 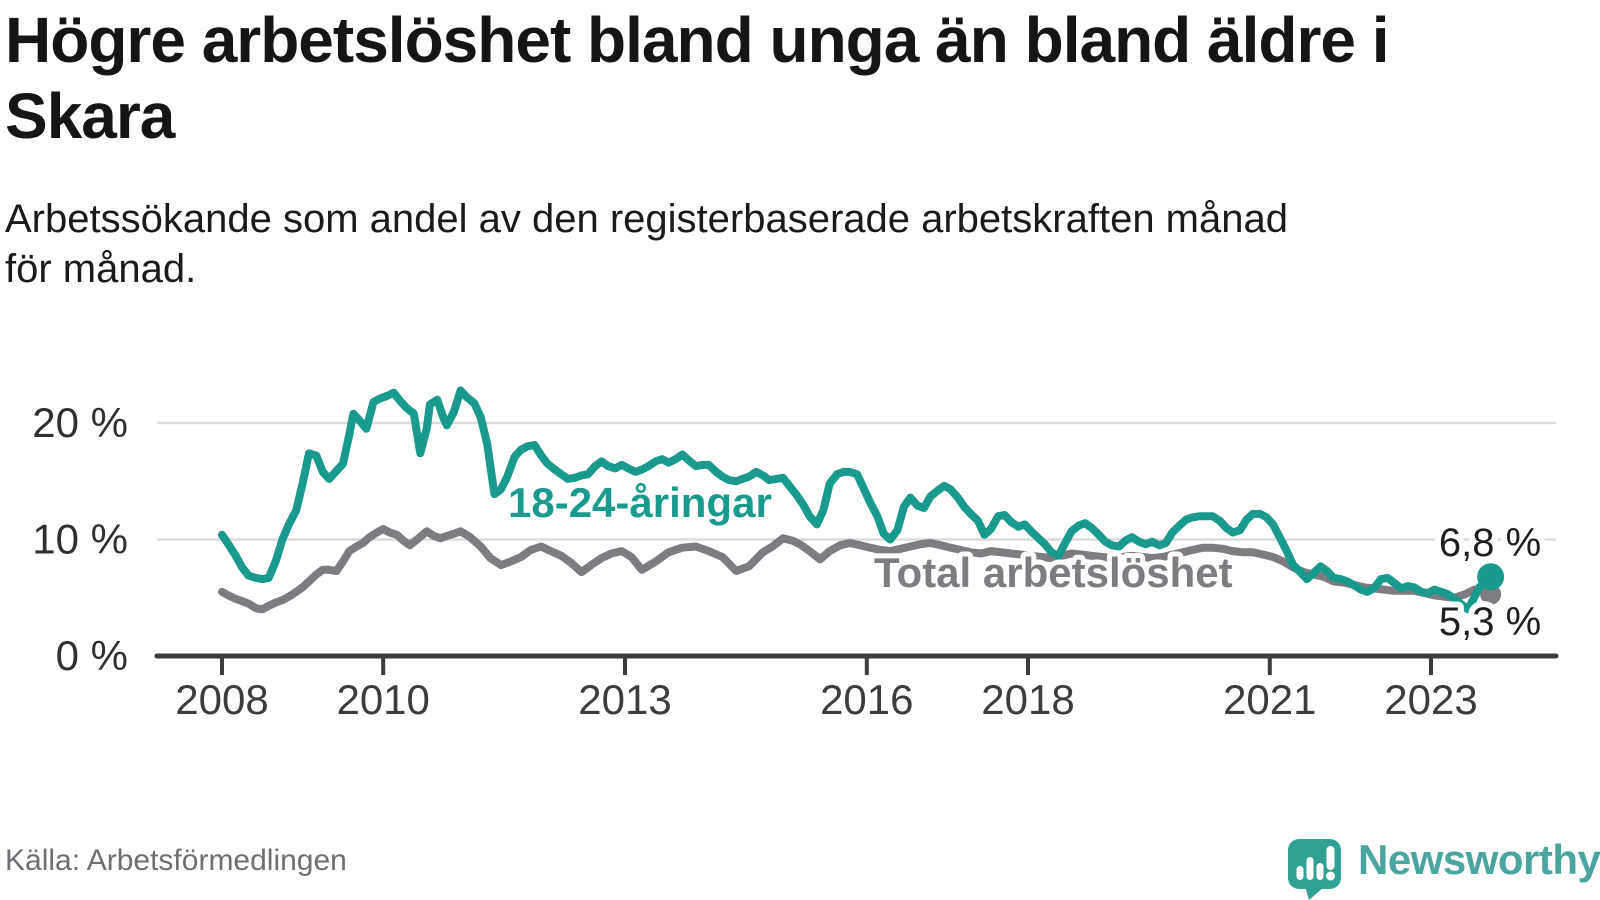 I want to click on source-note: Källa: Arbetsförmedlingen, so click(x=176, y=860).